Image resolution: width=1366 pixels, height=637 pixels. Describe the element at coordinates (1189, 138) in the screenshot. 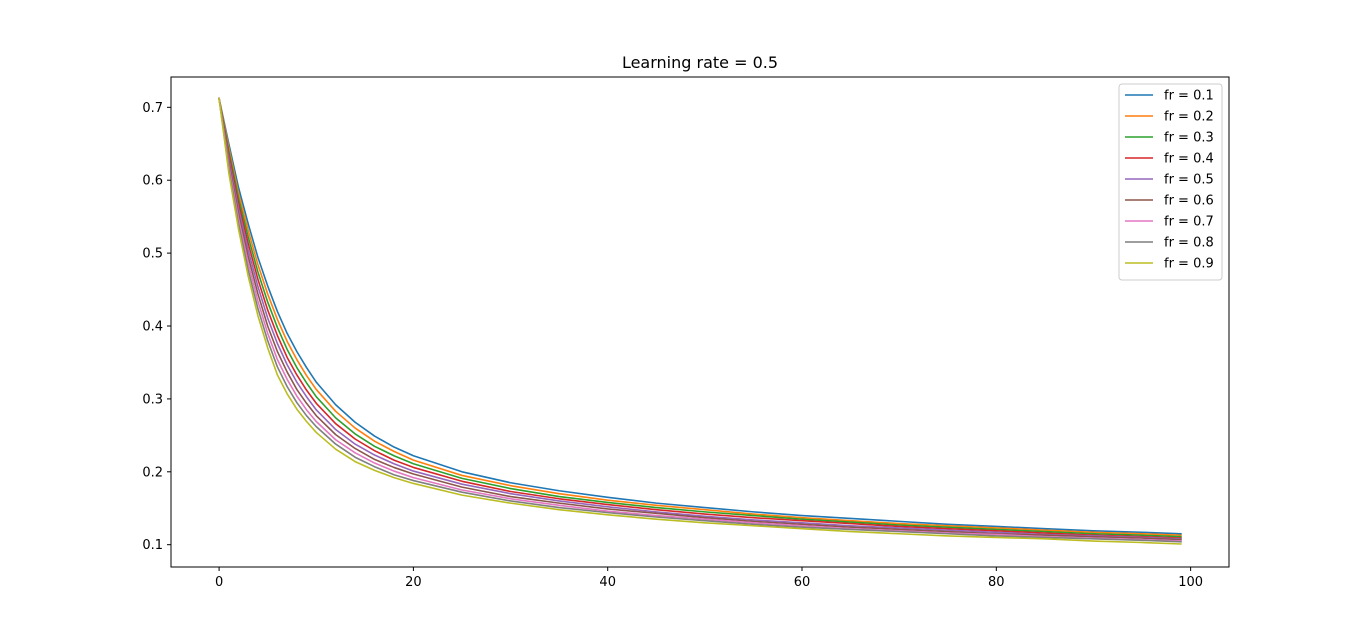

I see `legend-label: fr = 0.3` at that location.